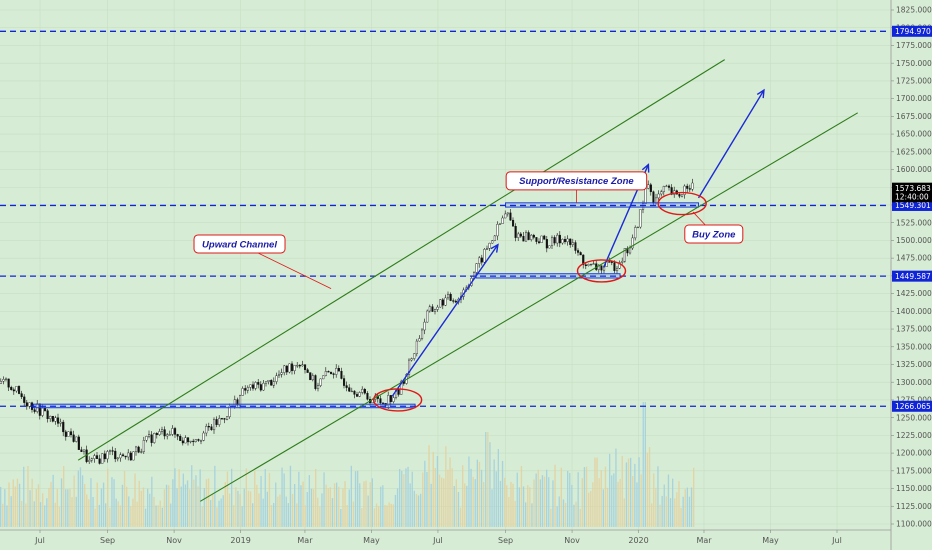  What do you see at coordinates (548, 276) in the screenshot?
I see `zone-rect` at bounding box center [548, 276].